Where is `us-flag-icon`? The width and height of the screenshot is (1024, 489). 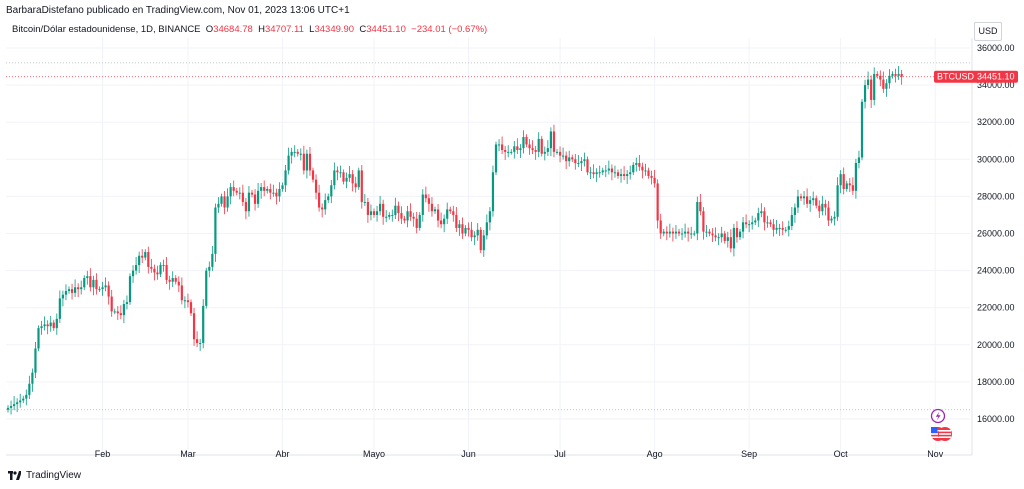
us-flag-icon is located at coordinates (941, 434).